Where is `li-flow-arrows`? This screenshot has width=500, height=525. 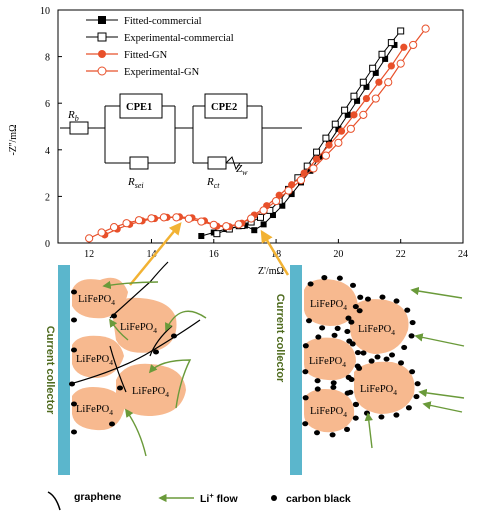 li-flow-arrows is located at coordinates (414, 367).